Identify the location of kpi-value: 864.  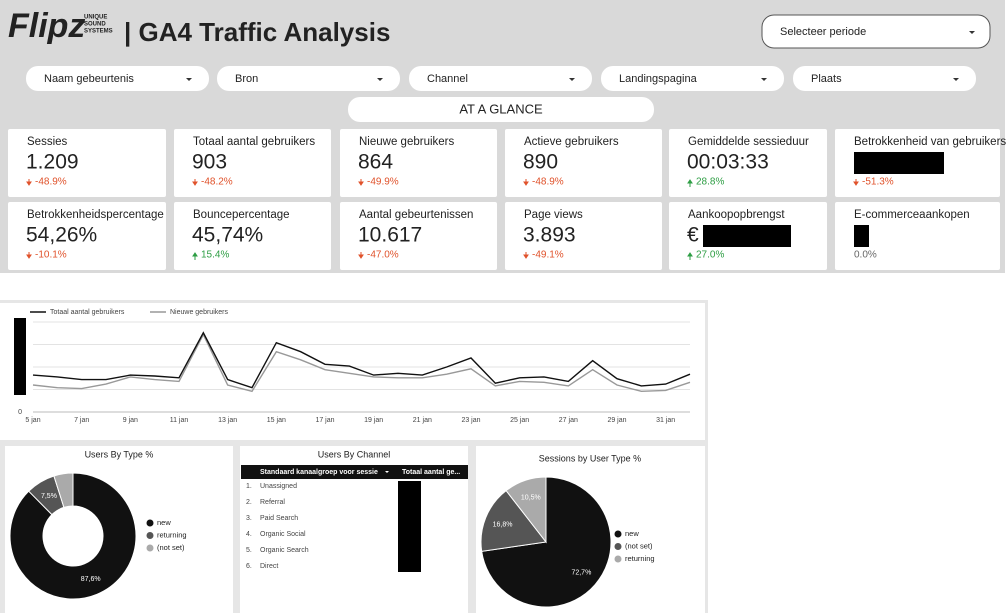
(375, 162).